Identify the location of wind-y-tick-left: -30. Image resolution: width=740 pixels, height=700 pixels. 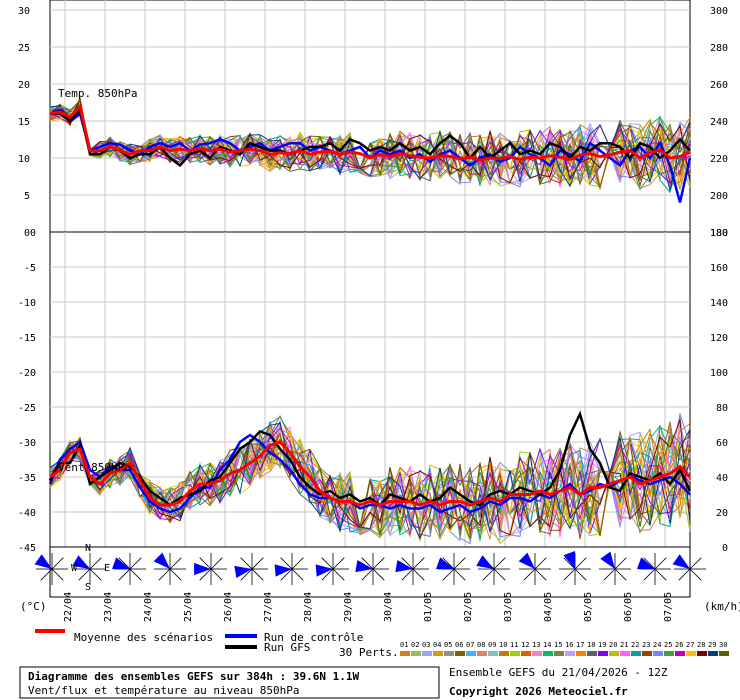
(27, 443).